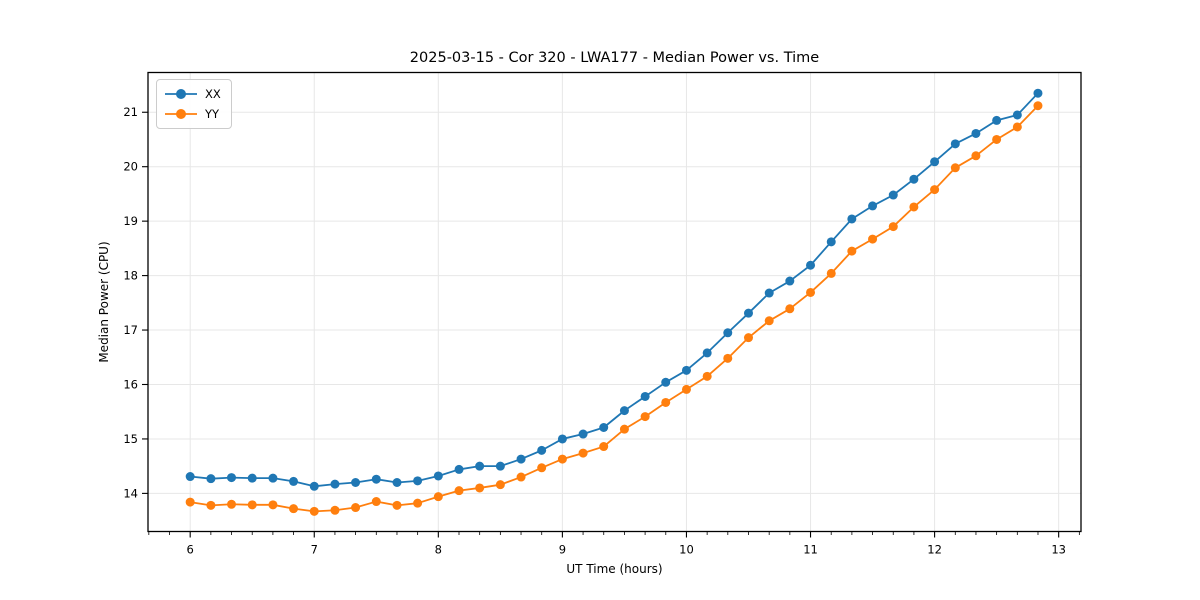 This screenshot has width=1200, height=600. What do you see at coordinates (130, 276) in the screenshot?
I see `y-tick-label: 18` at bounding box center [130, 276].